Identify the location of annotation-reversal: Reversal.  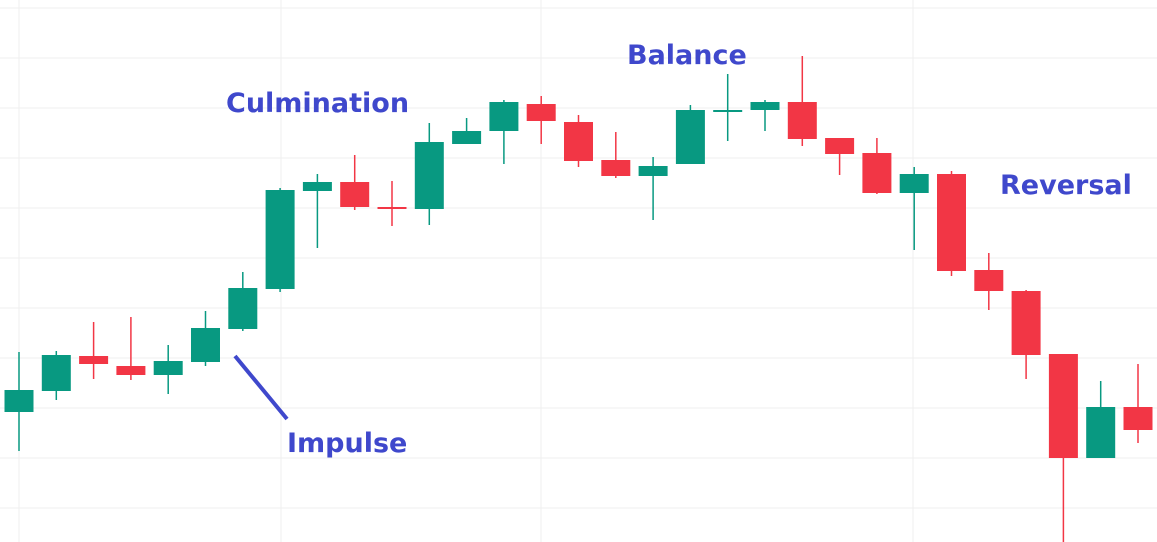
(1066, 185).